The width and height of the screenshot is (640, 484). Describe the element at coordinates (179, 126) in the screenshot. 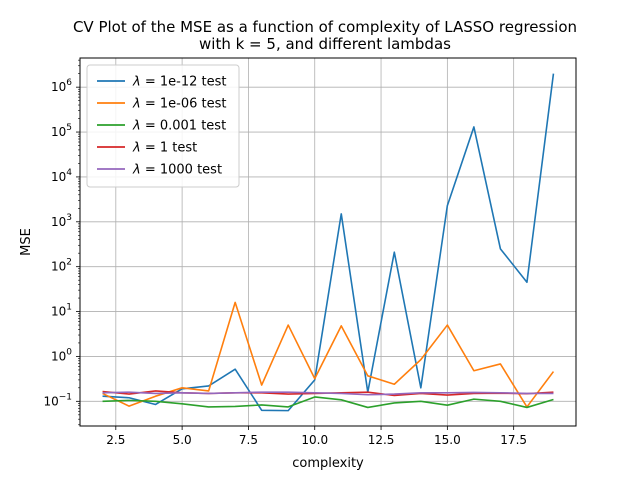

I see `legend-label: λ = 0.001 test` at that location.